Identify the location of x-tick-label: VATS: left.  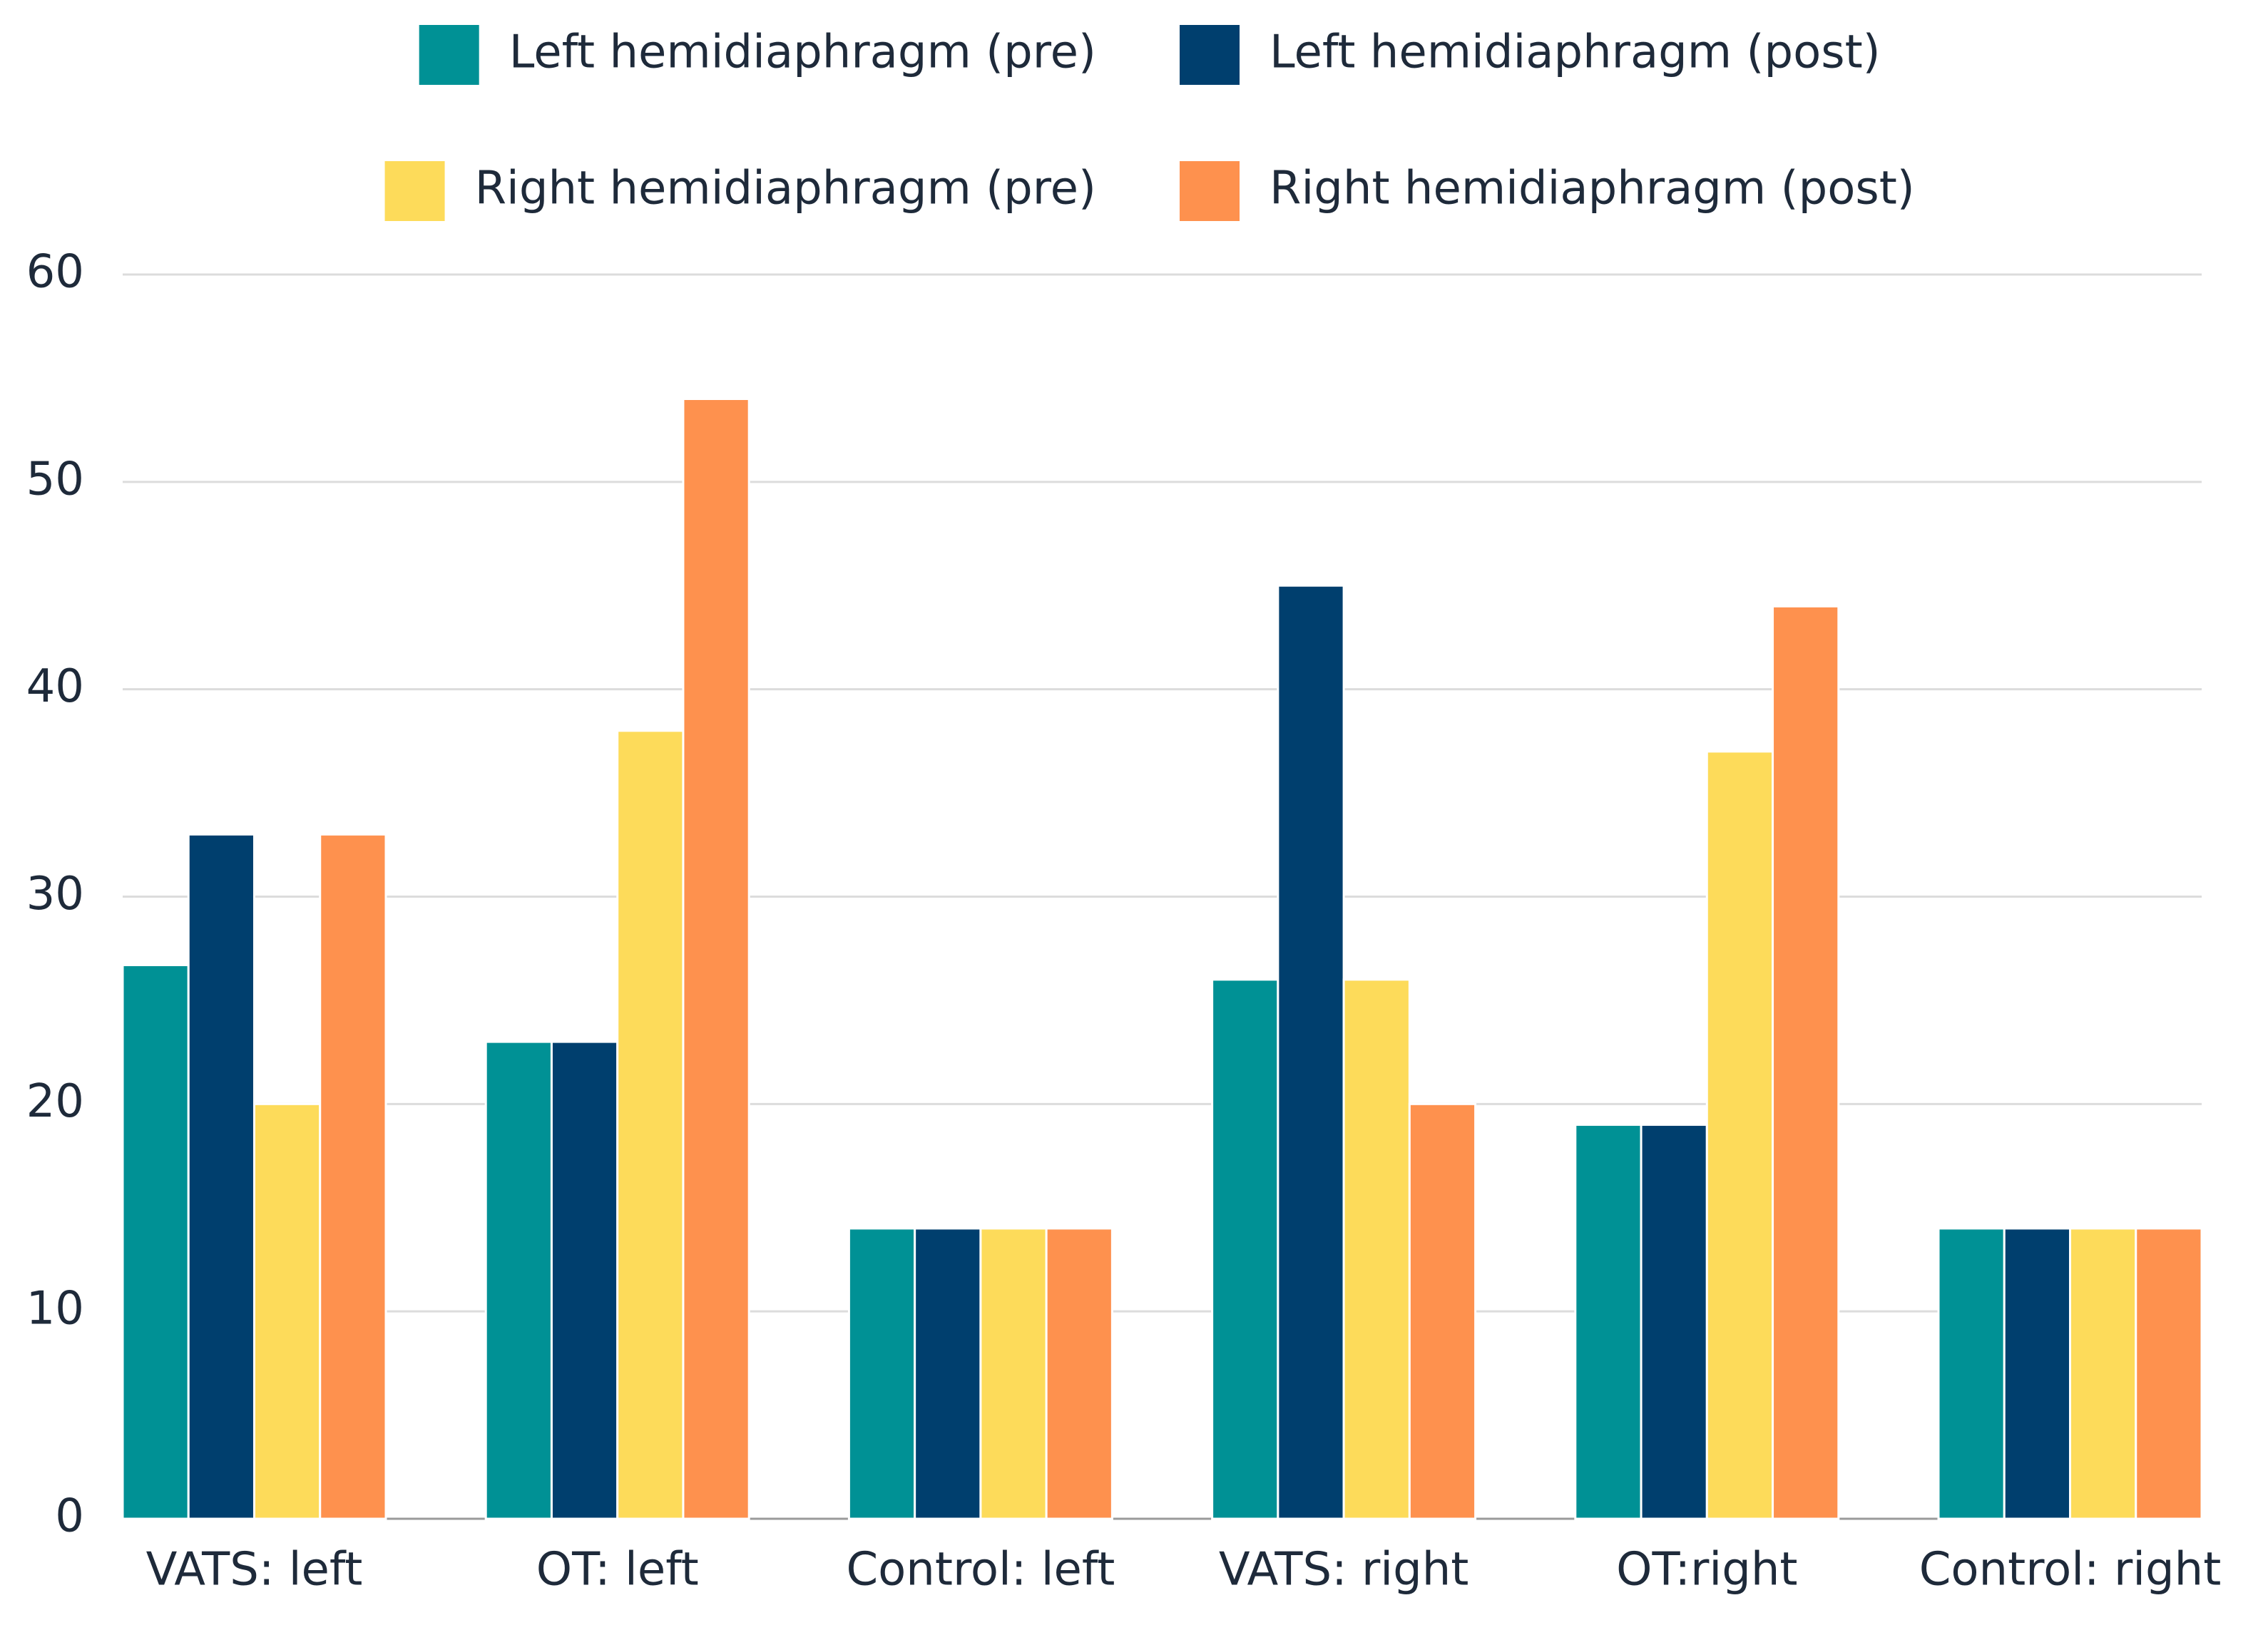
(254, 1570).